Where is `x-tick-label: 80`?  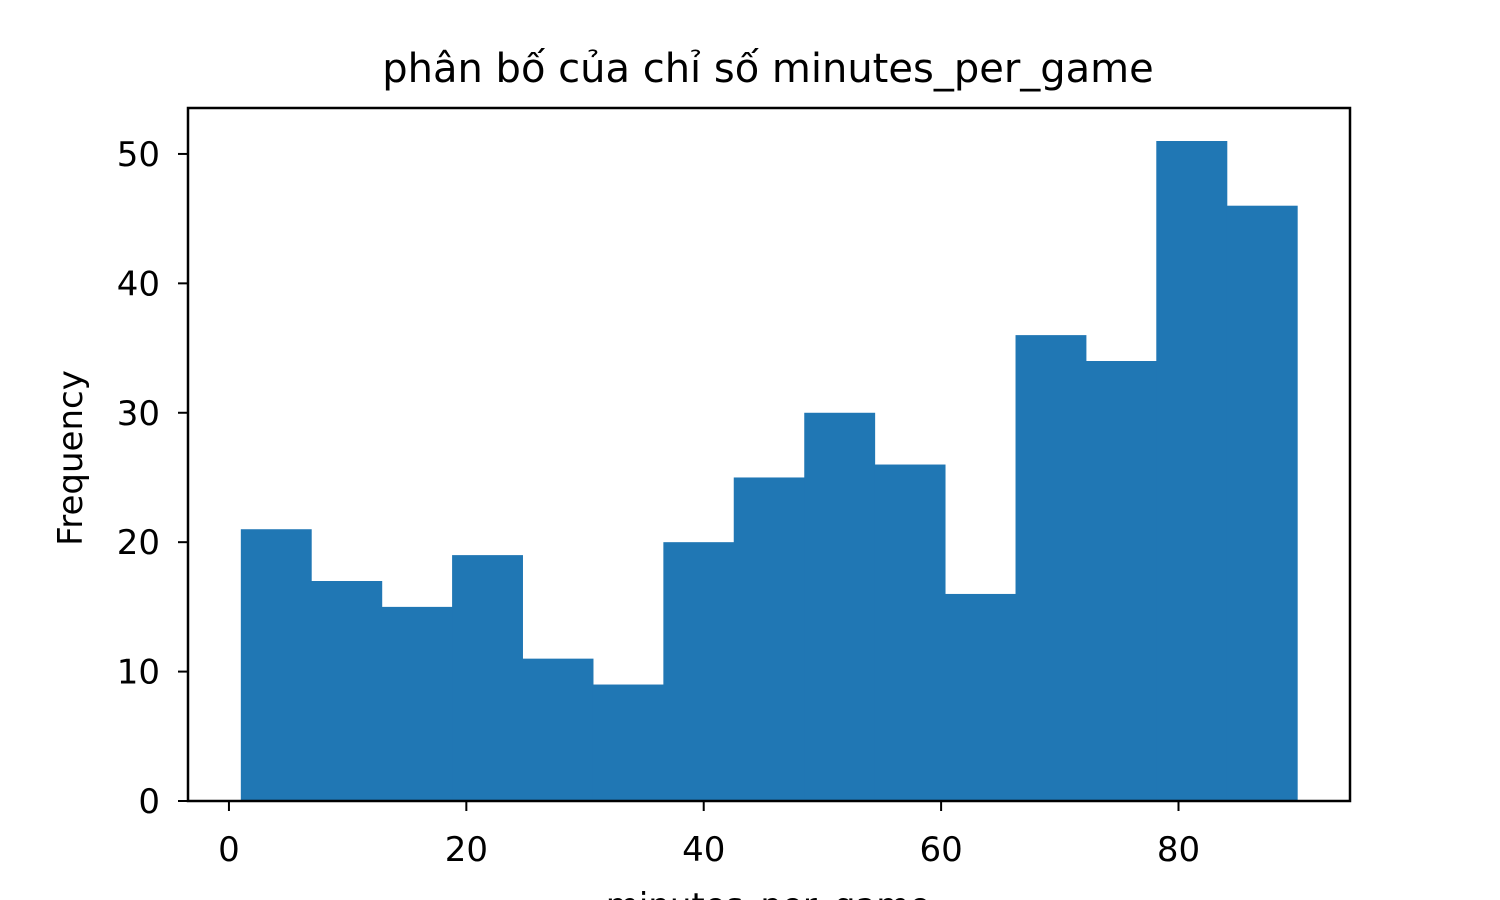 x-tick-label: 80 is located at coordinates (1178, 850).